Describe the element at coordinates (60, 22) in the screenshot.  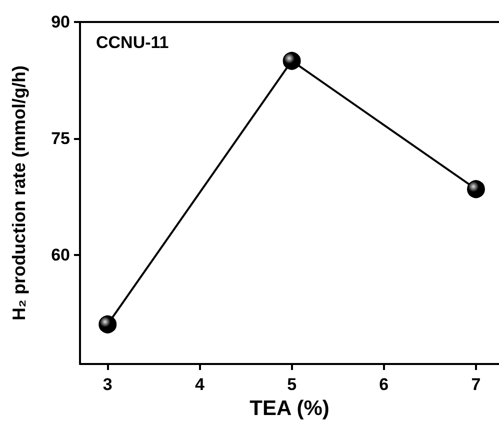
I see `y-tick-label: 90` at that location.